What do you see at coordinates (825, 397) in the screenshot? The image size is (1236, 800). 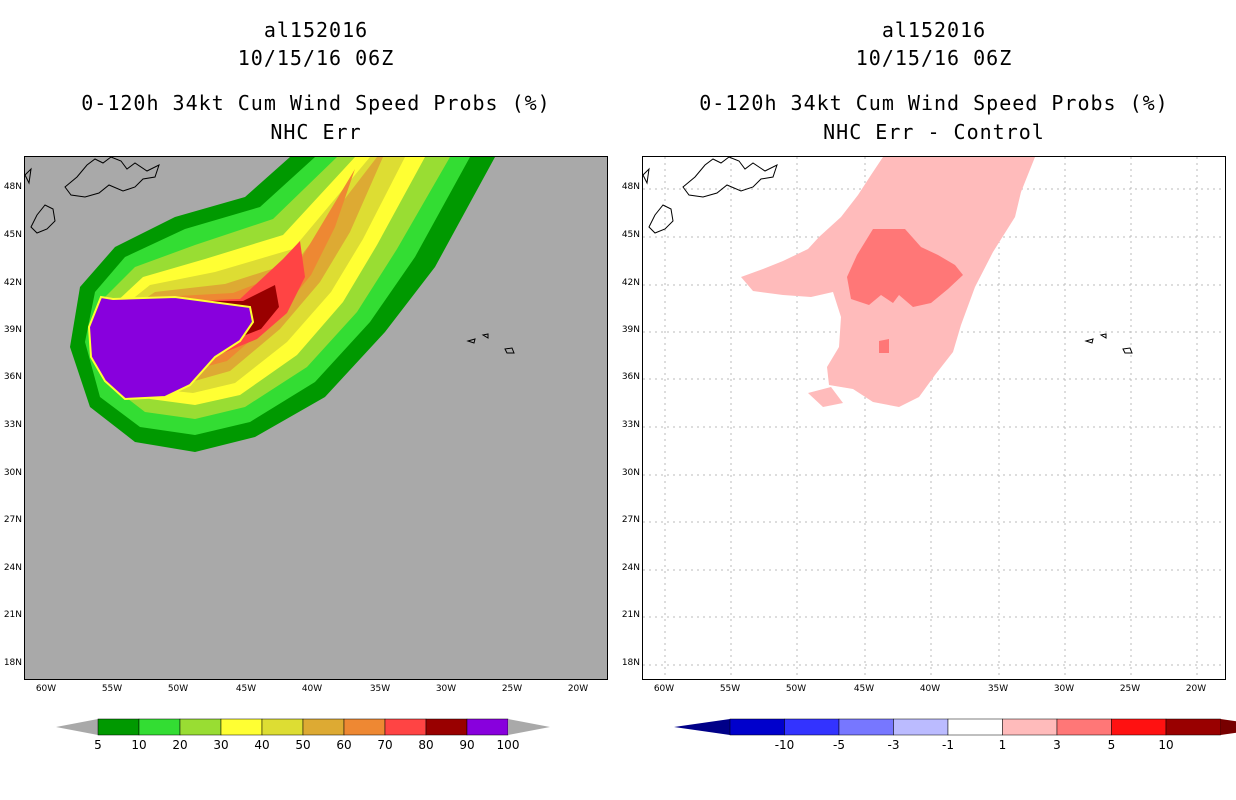 I see `diff-band-1-to-3-edge` at bounding box center [825, 397].